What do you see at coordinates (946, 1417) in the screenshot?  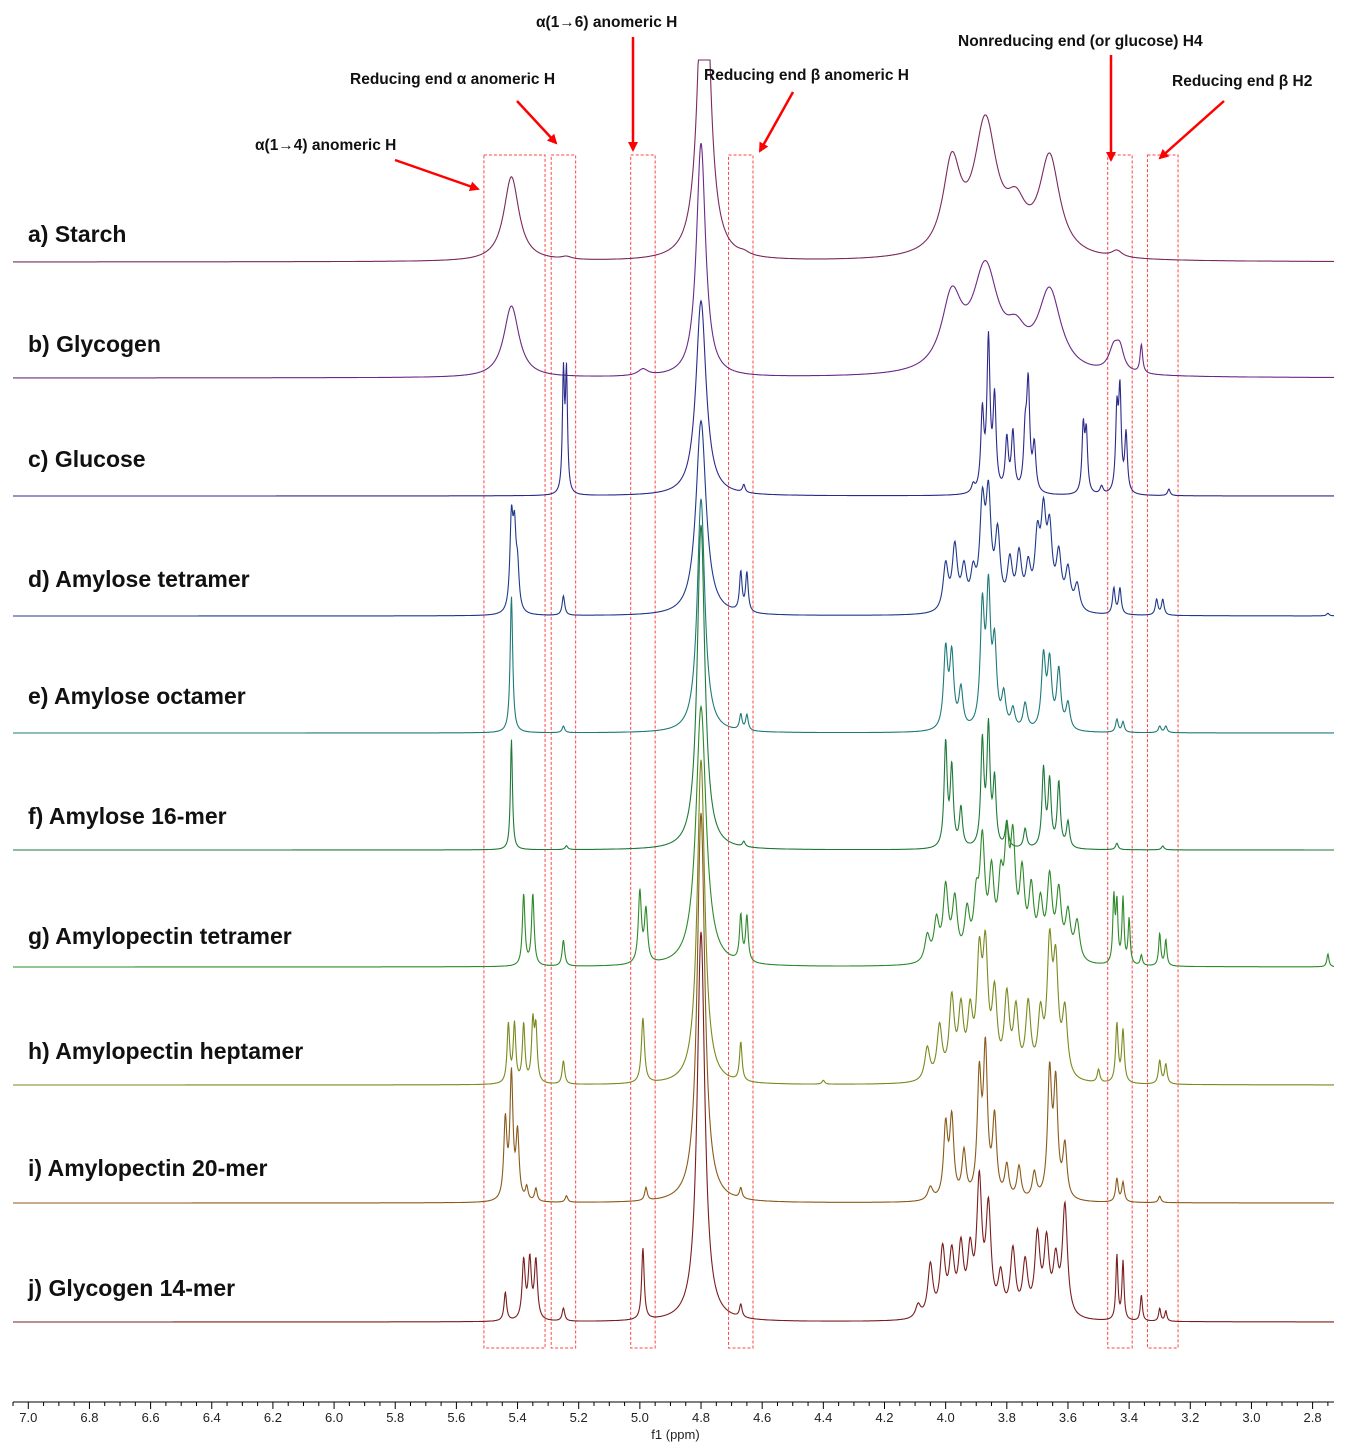 I see `x-tick-label: 4.0` at bounding box center [946, 1417].